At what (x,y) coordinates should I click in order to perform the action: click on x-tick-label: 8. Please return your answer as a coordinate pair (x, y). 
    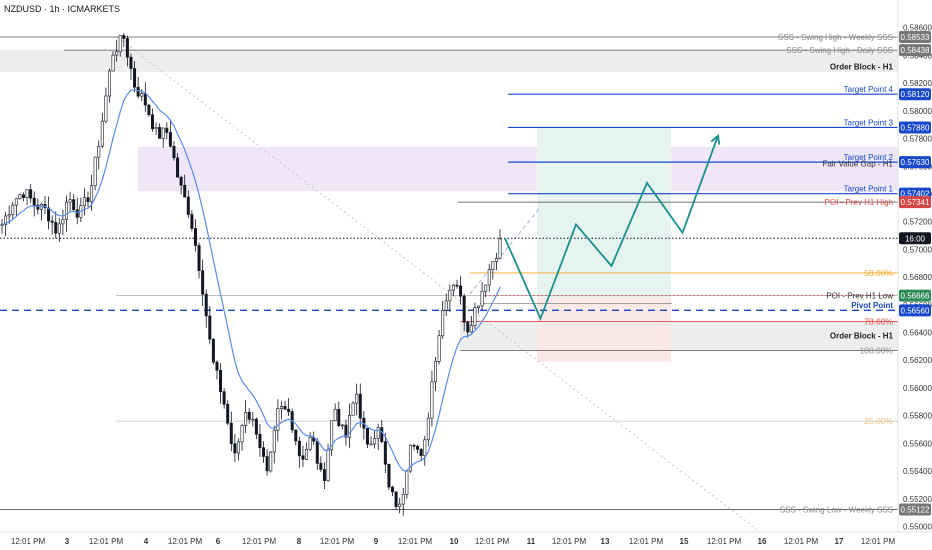
    Looking at the image, I should click on (299, 541).